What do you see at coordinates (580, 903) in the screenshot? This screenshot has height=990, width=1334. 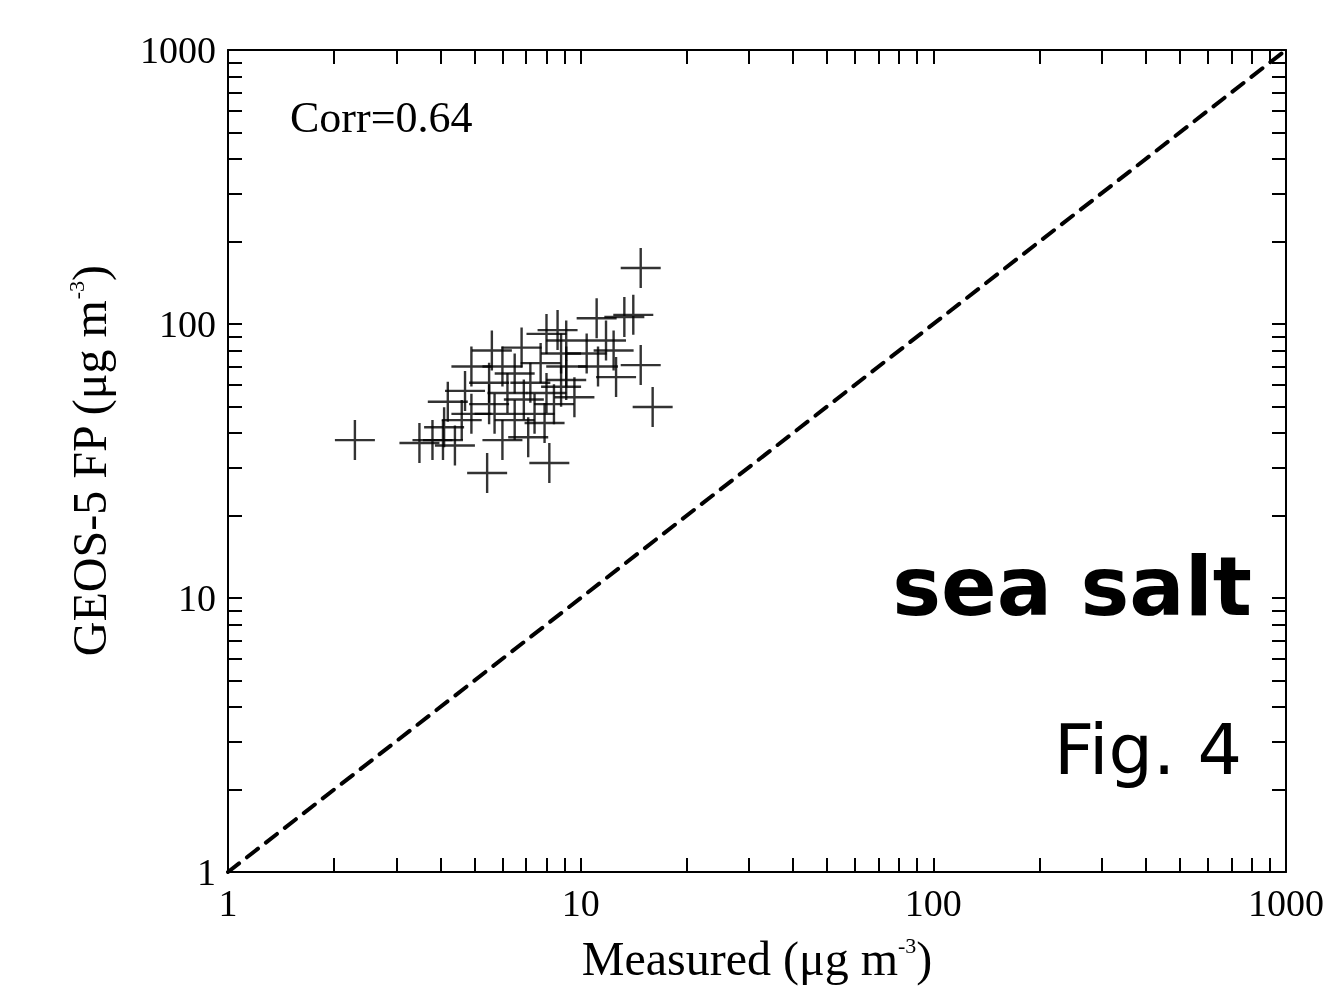 I see `x-tick-label: 10` at bounding box center [580, 903].